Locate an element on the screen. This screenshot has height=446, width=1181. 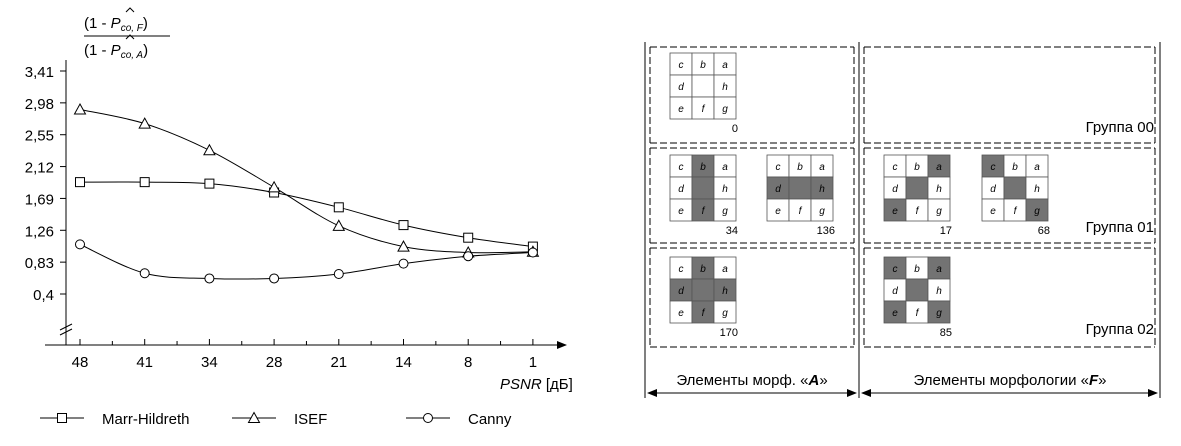
structuring-element-85: c b a d h e f g 85 is located at coordinates (917, 297).